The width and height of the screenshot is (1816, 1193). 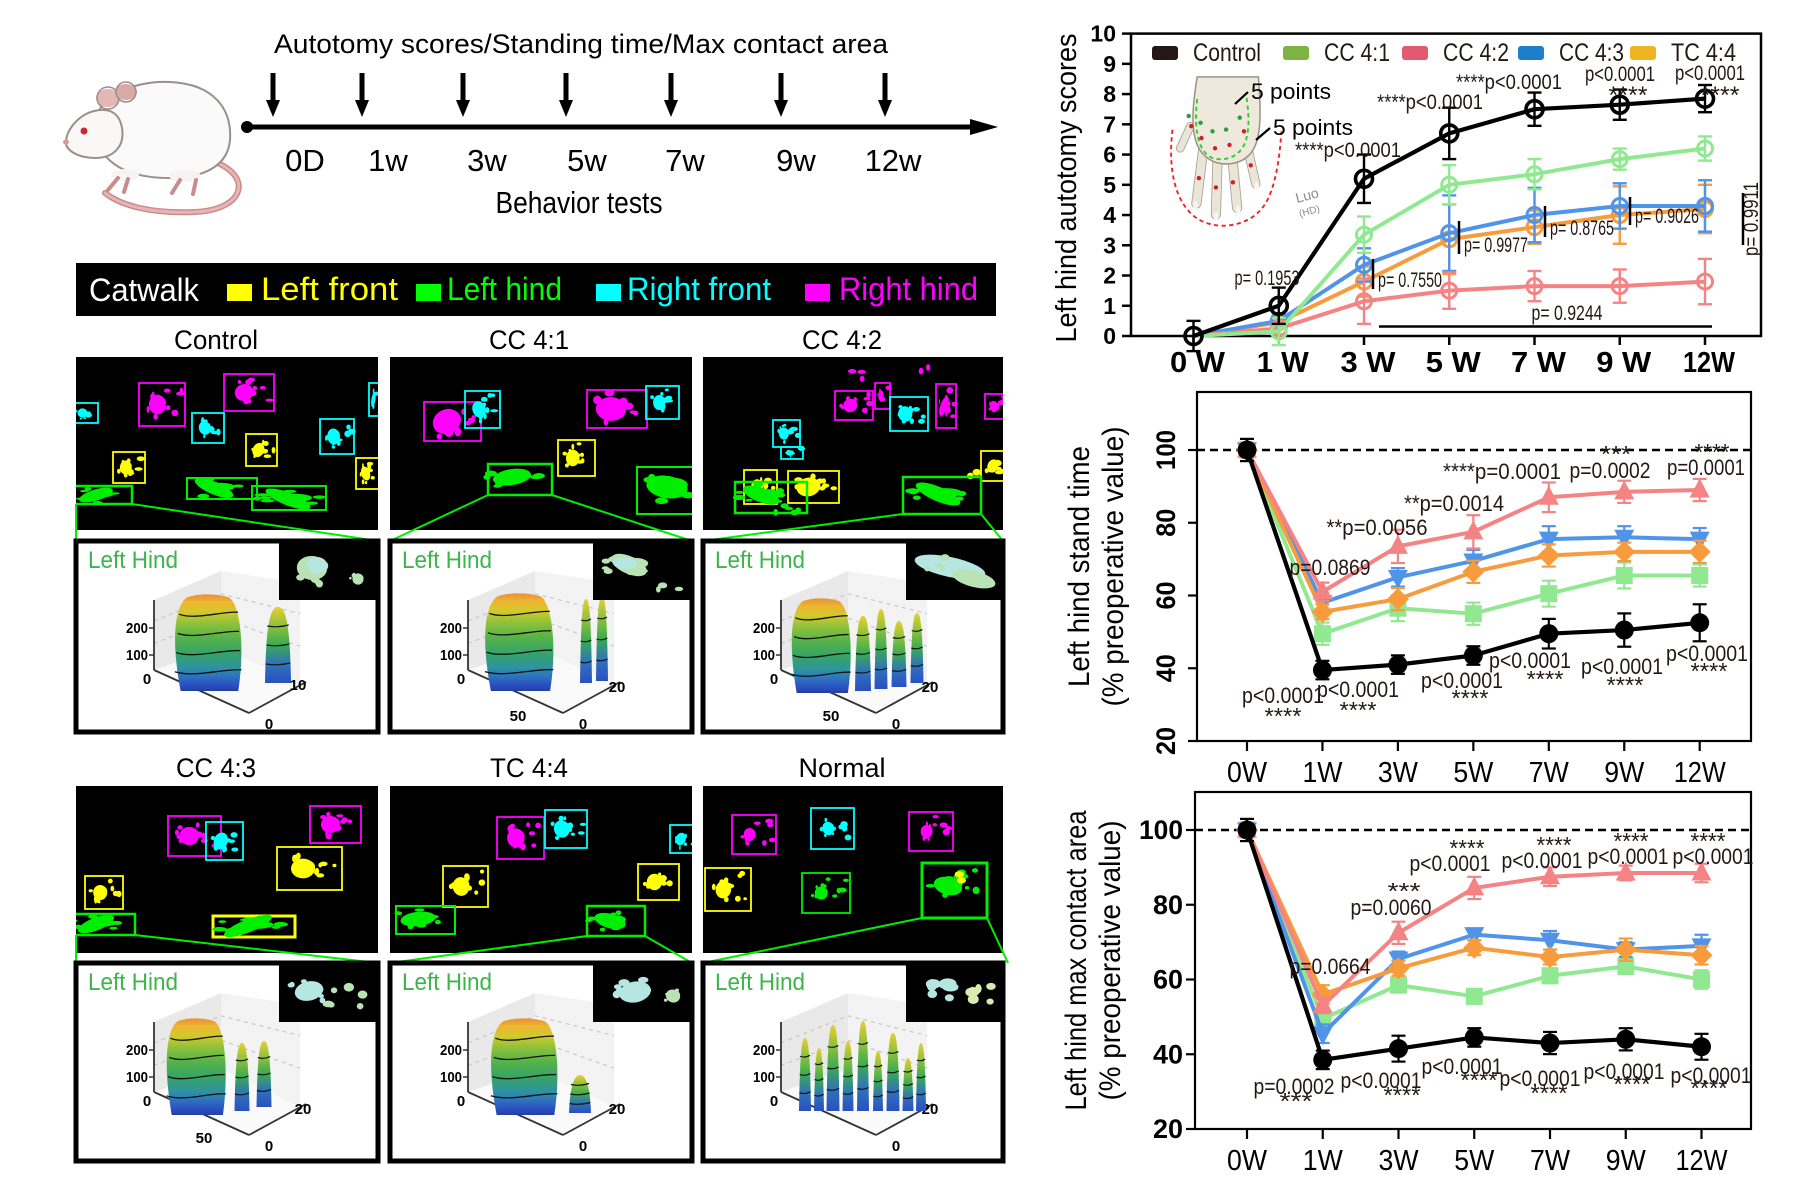 I want to click on svg-text: ****p=0.0001, so click(x=1502, y=471).